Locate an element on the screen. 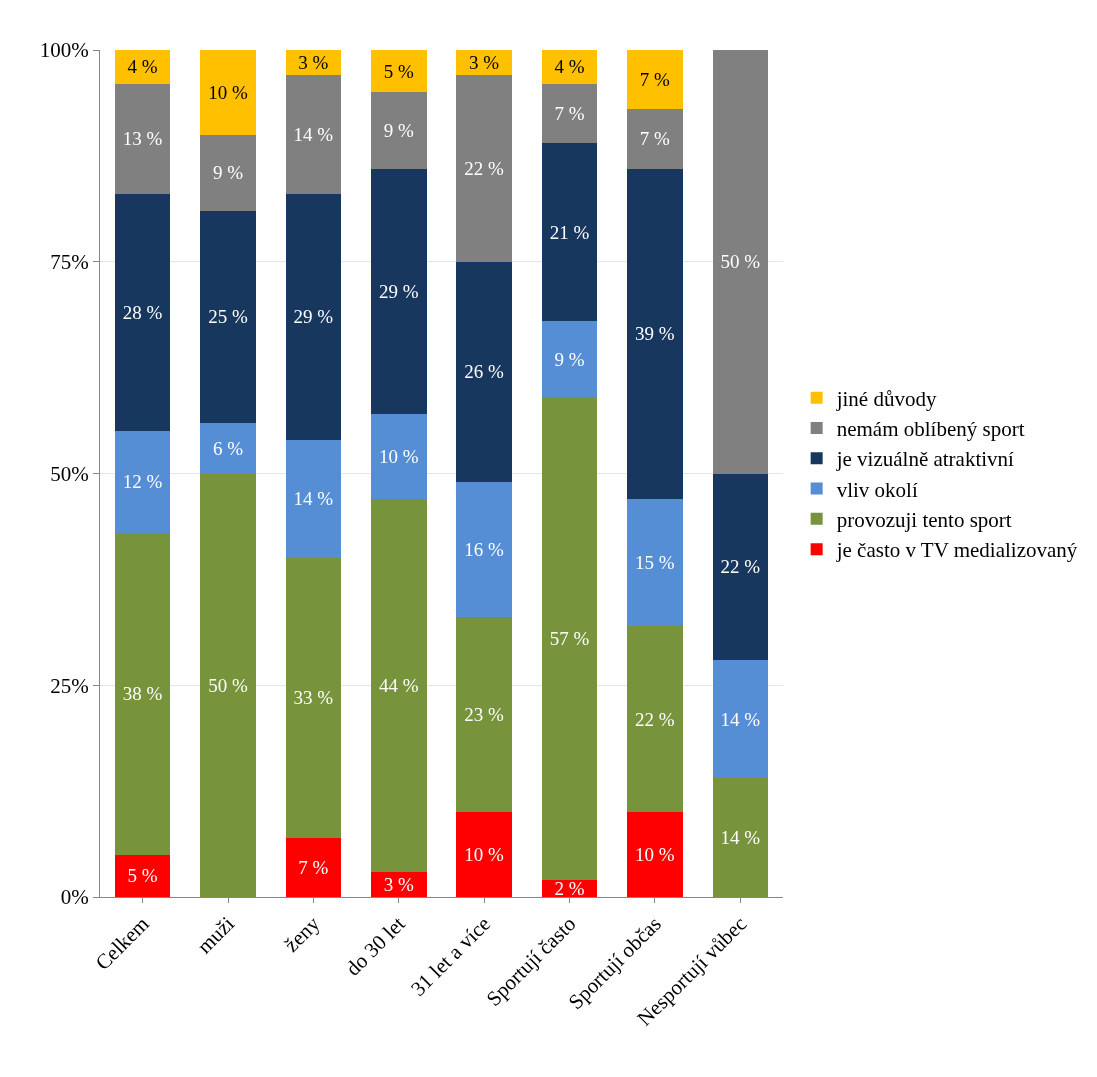  data-label: 44 % is located at coordinates (398, 685).